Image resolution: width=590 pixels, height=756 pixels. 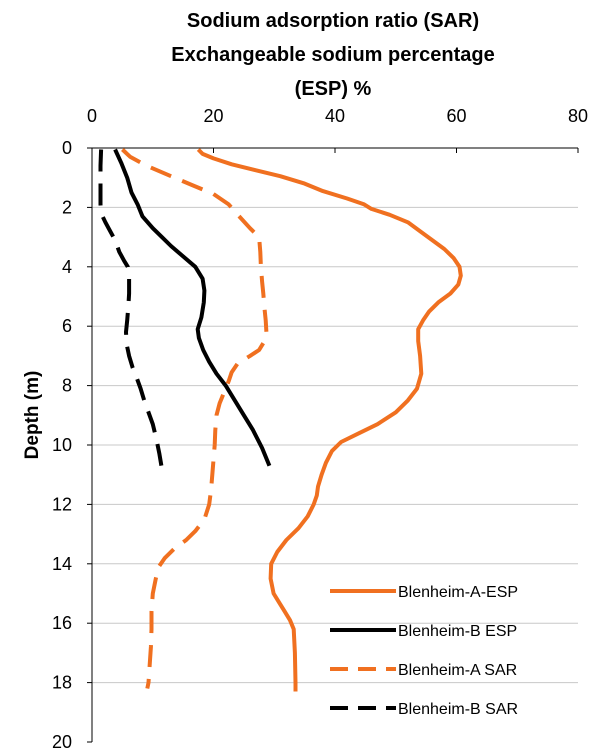 What do you see at coordinates (67, 386) in the screenshot?
I see `y-tick-label-8: 8` at bounding box center [67, 386].